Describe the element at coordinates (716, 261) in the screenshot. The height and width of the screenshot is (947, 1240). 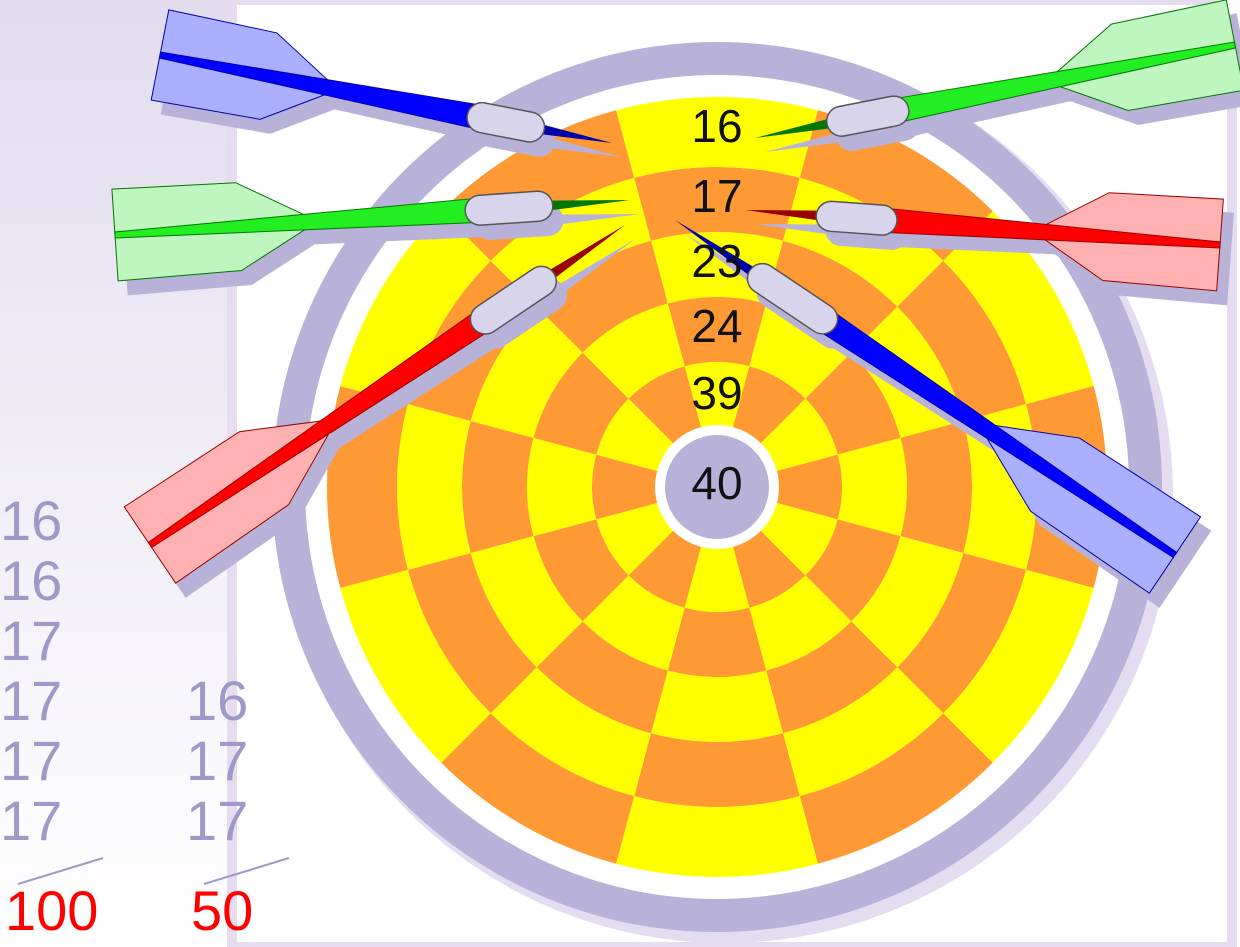
I see `ring-number: 23` at that location.